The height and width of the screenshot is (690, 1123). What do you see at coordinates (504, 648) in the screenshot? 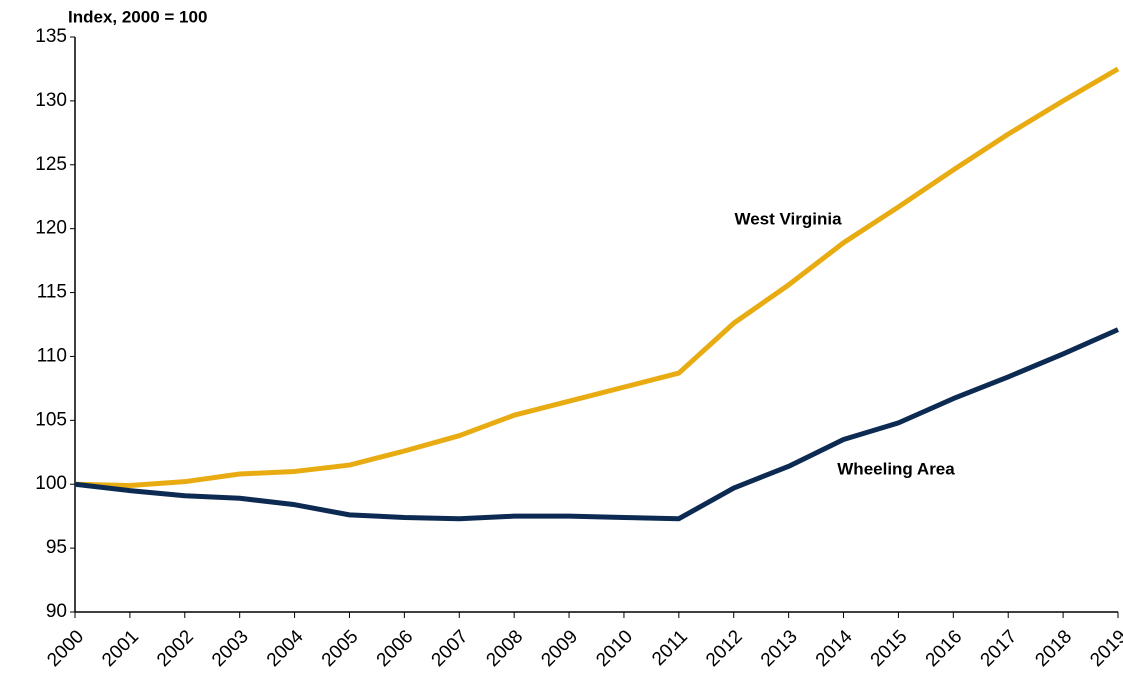
I see `x-tick-label: 2008` at bounding box center [504, 648].